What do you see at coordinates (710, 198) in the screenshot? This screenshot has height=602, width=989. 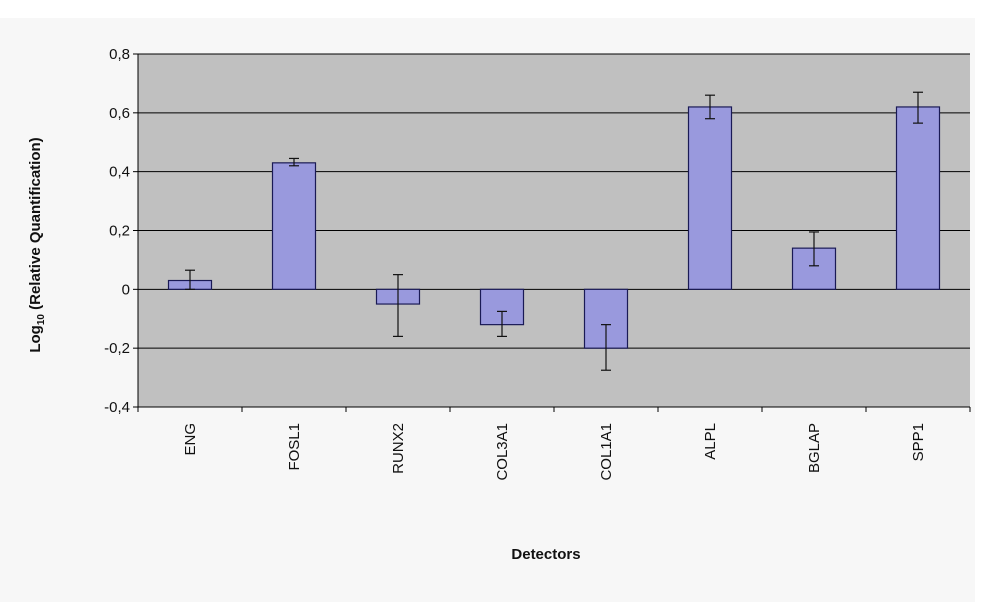 I see `bar-alpl` at bounding box center [710, 198].